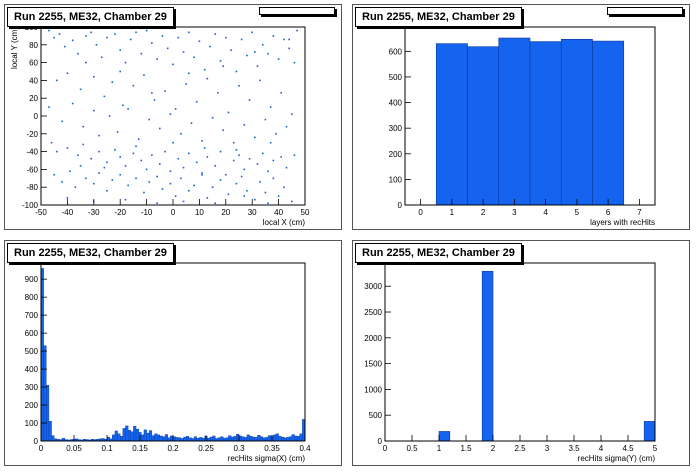 The height and width of the screenshot is (472, 696). I want to click on y-tick-label: 0, so click(400, 205).